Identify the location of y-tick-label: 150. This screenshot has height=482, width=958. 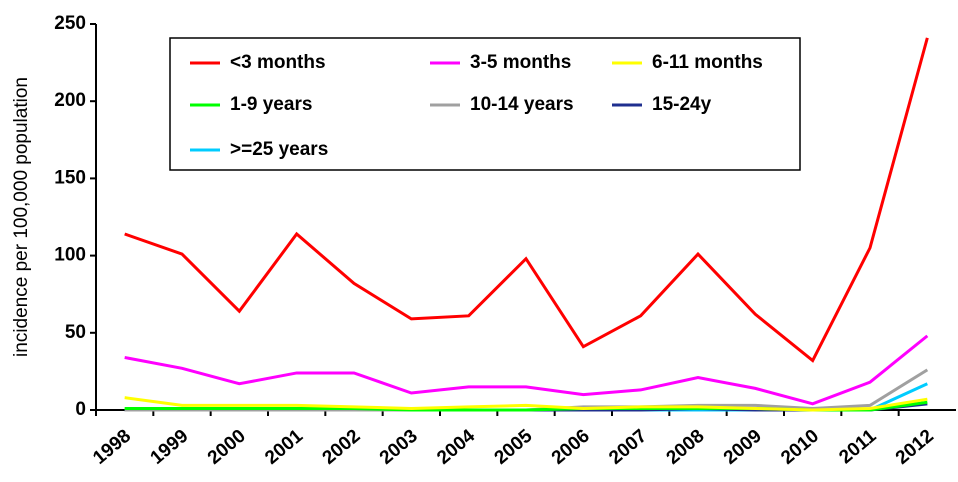
(70, 177).